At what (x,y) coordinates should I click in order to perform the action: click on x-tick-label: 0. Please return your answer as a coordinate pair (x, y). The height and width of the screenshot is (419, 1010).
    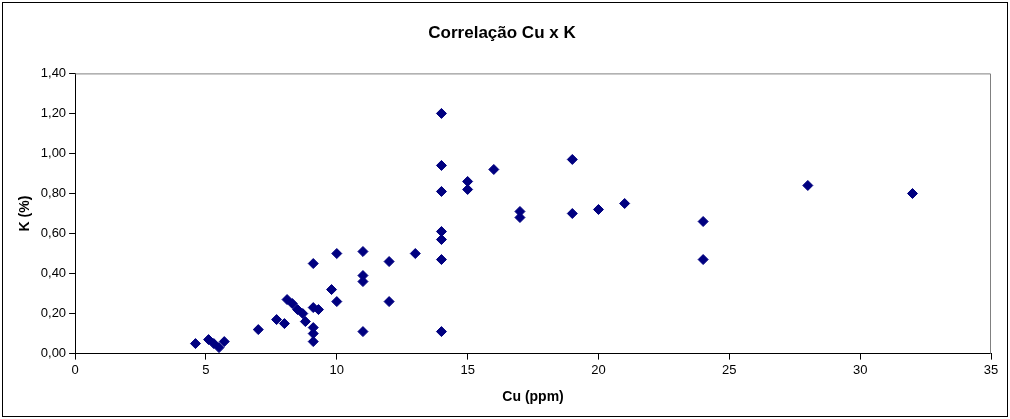
    Looking at the image, I should click on (75, 369).